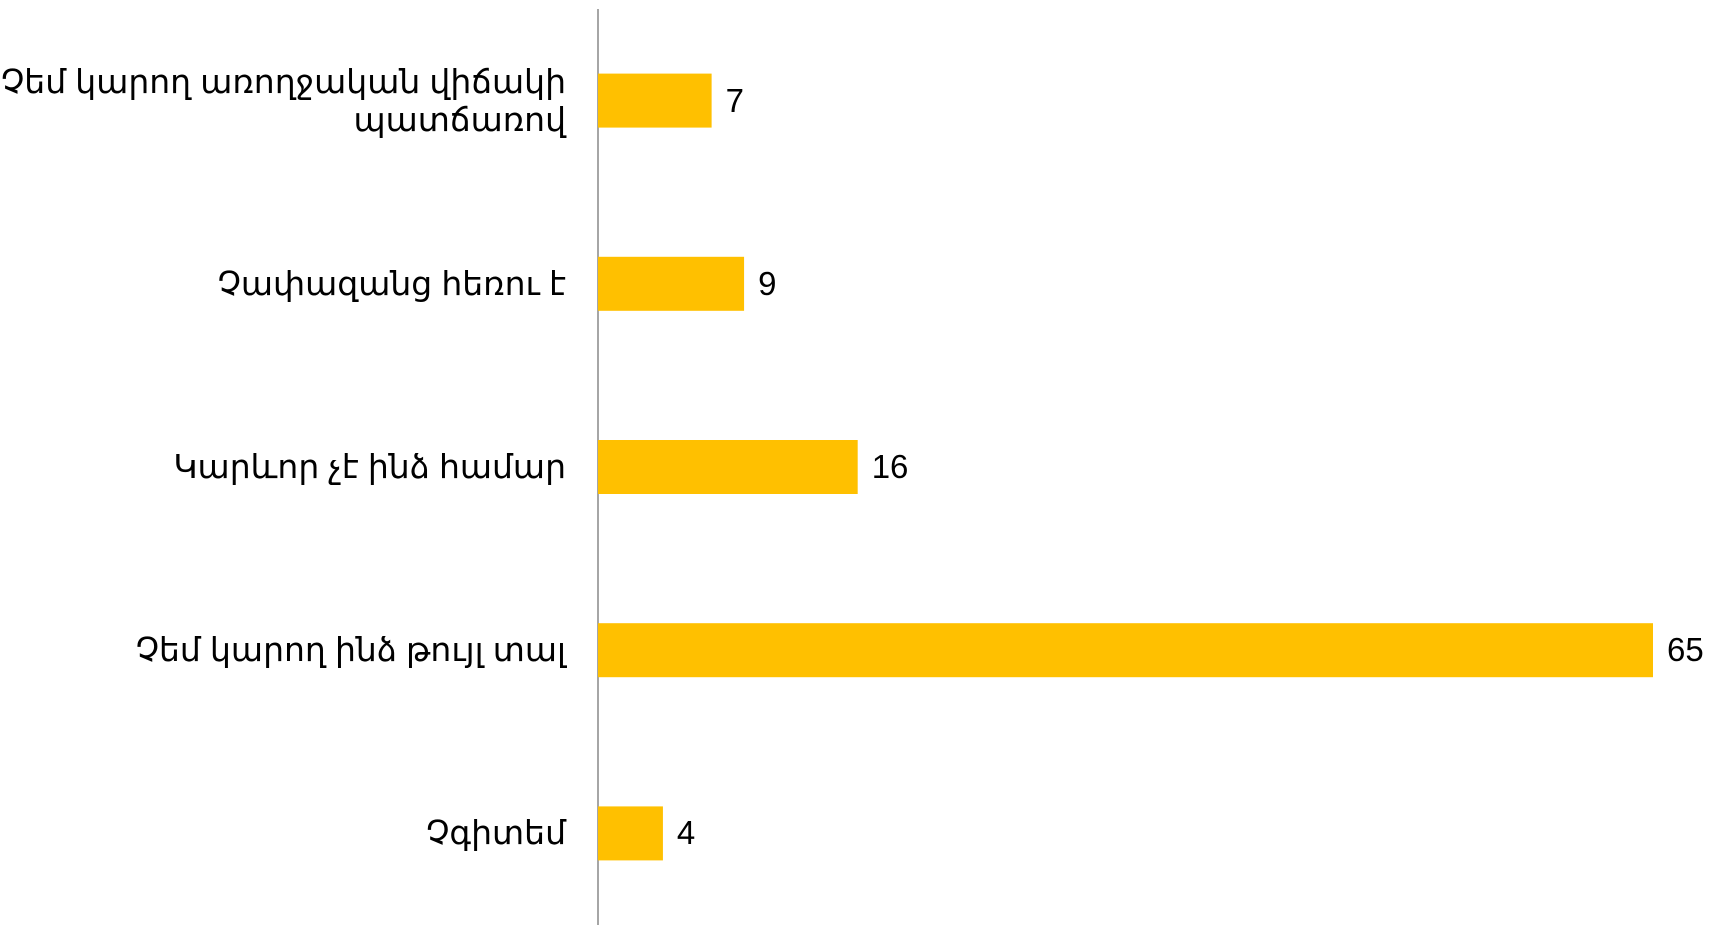 This screenshot has width=1719, height=934. Describe the element at coordinates (686, 833) in the screenshot. I see `value-label: 4` at that location.